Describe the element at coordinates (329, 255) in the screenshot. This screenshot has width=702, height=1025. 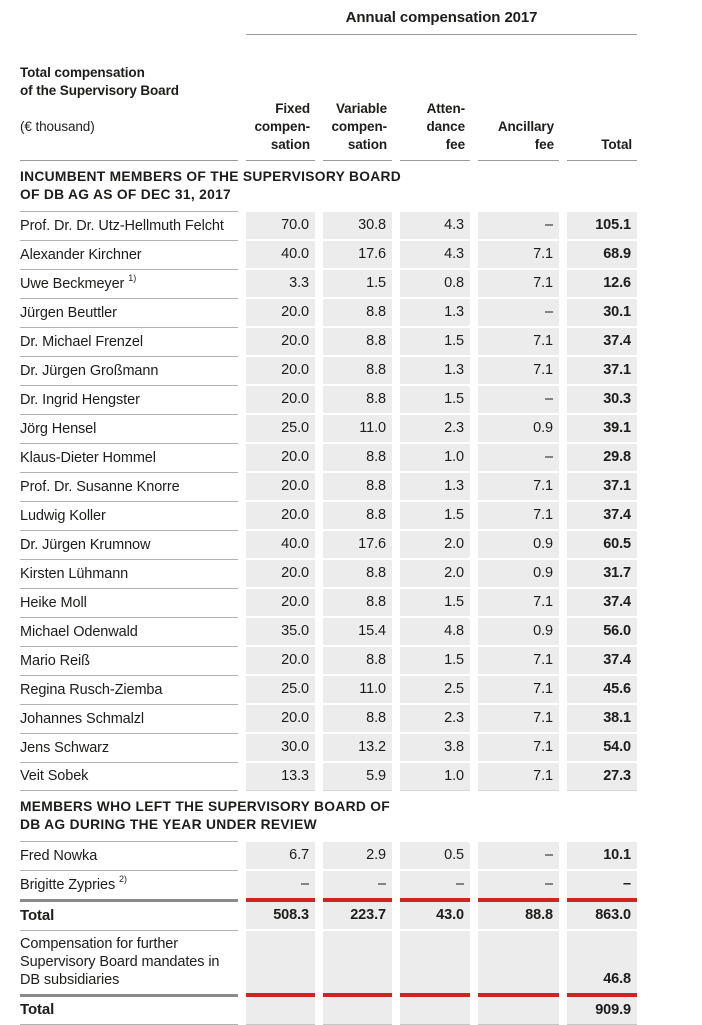
I see `table-row: Alexander Kirchner 40.0 17.6 4.3 7.1 68.9` at that location.